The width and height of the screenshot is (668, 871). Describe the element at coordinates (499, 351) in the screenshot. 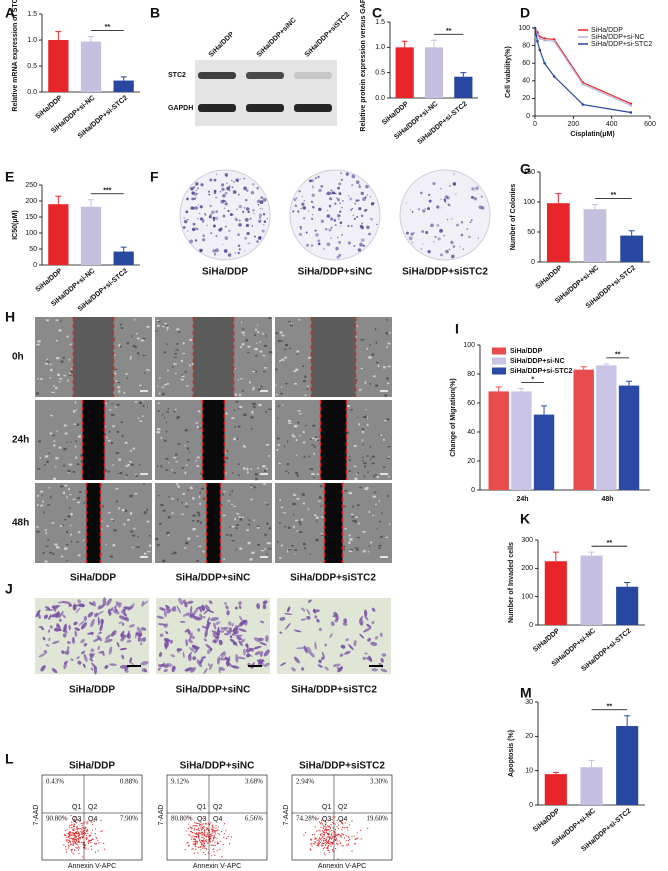

I see `legend-swatch` at that location.